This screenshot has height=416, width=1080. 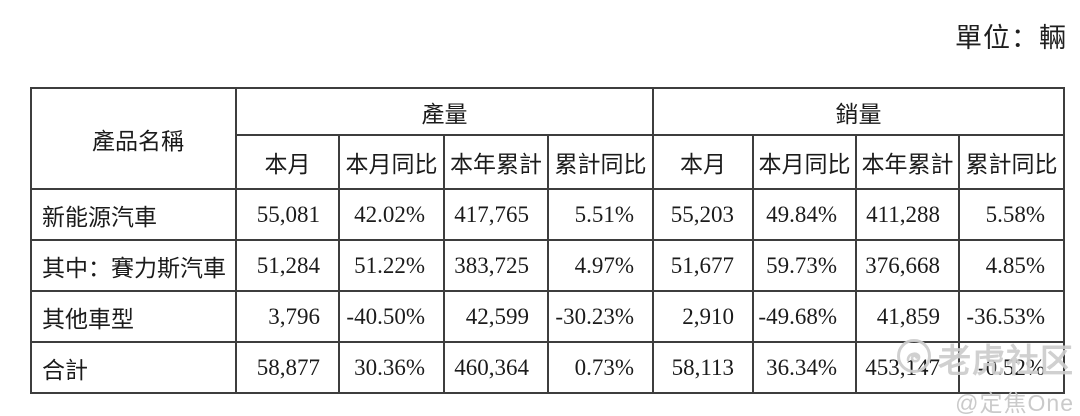 What do you see at coordinates (496, 162) in the screenshot?
I see `subheader-production-ytd: 本年累計` at bounding box center [496, 162].